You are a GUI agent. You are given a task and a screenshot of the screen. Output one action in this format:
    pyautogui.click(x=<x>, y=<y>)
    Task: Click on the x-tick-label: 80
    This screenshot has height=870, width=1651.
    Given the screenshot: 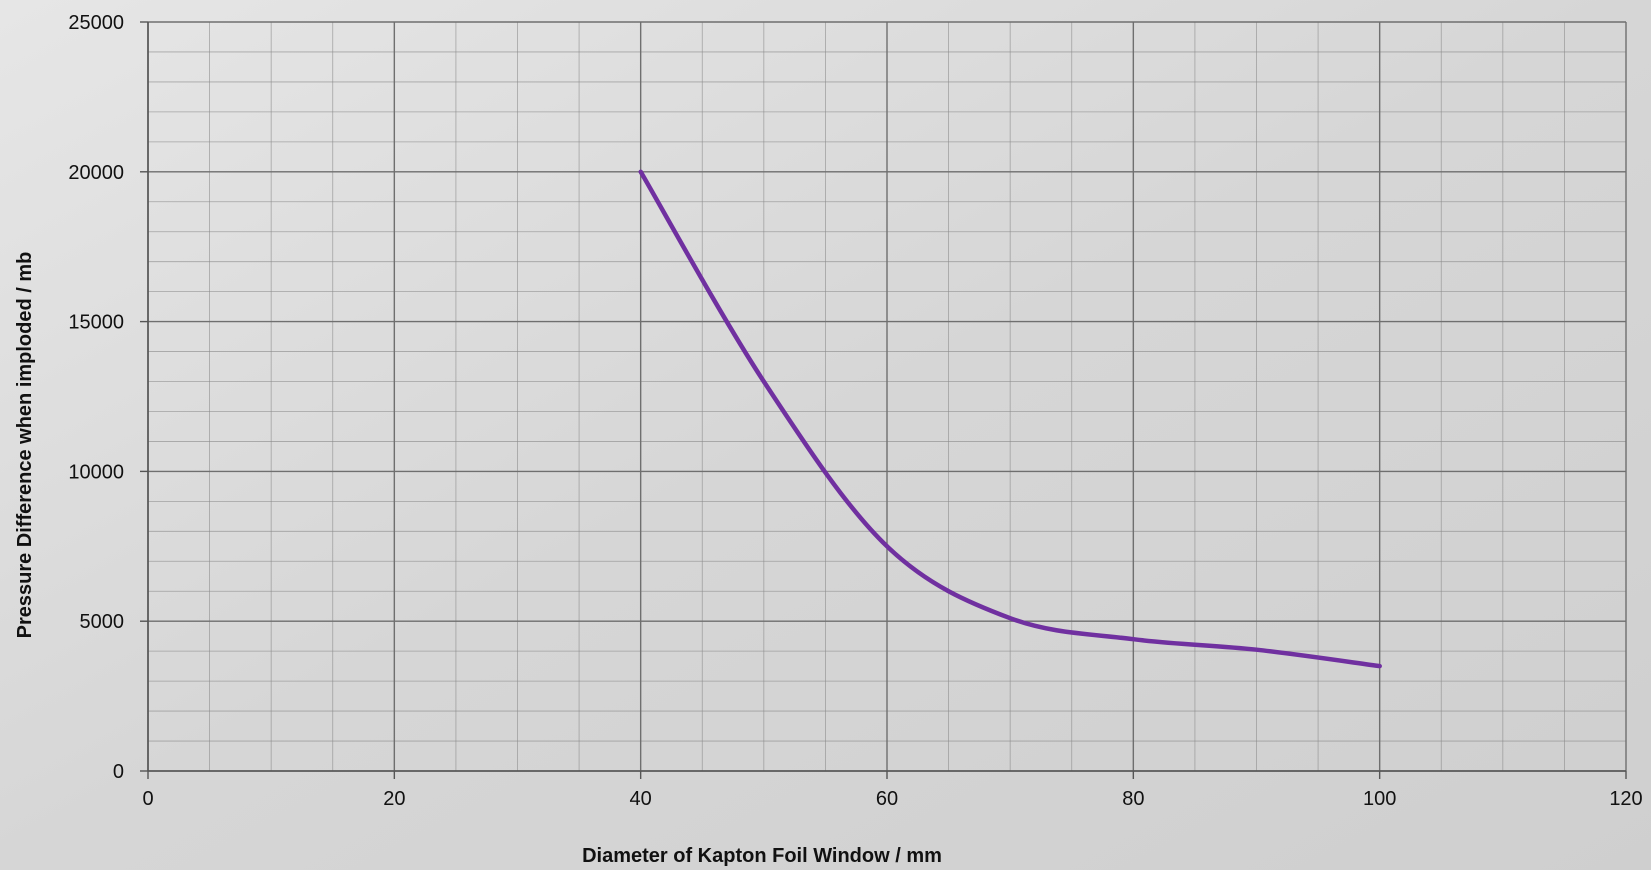 What is the action you would take?
    pyautogui.click(x=1133, y=799)
    